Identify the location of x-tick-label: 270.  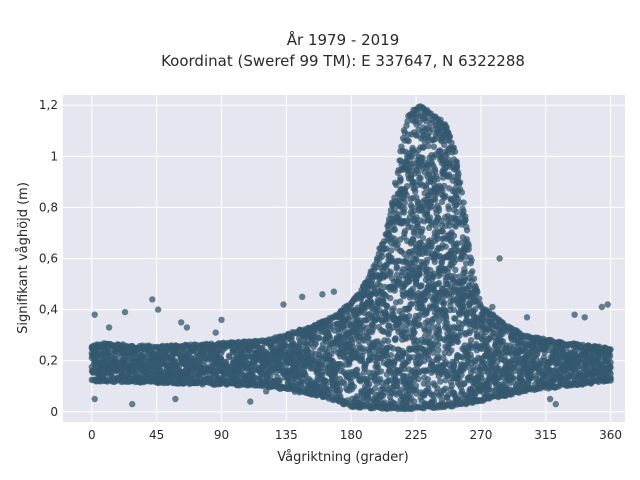
(480, 435).